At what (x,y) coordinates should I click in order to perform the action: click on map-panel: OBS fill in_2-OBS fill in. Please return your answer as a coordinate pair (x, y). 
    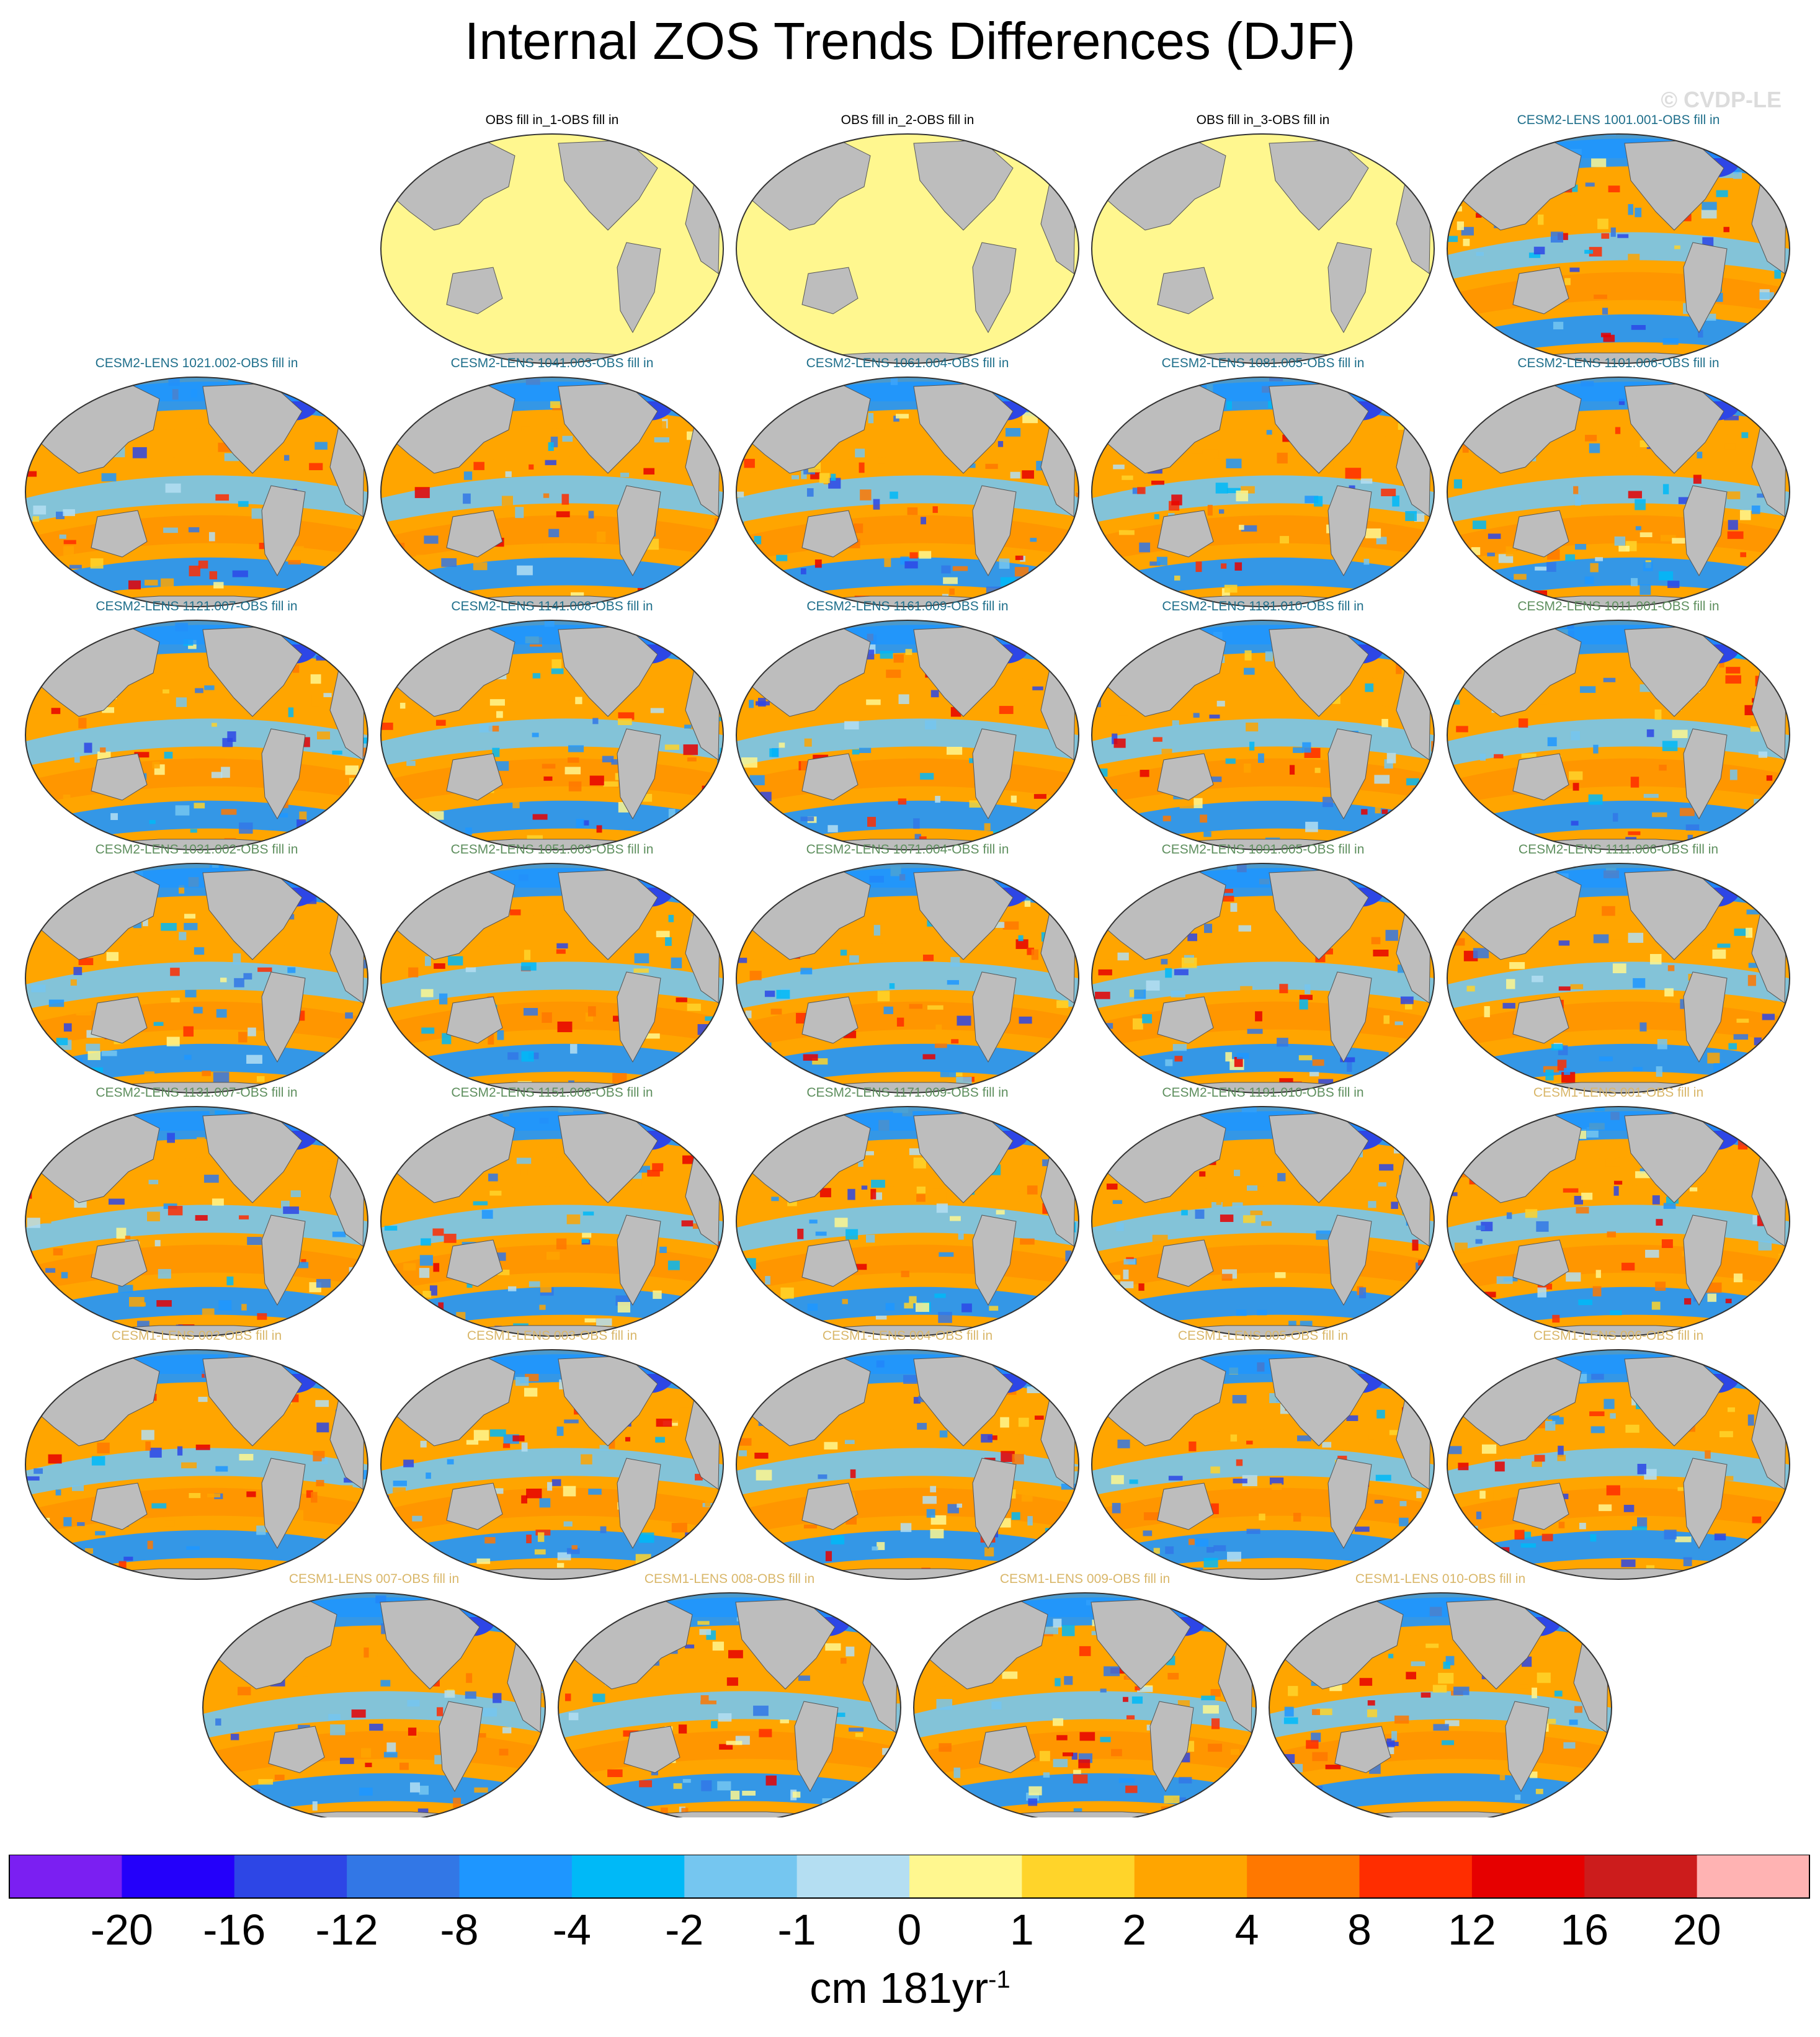
    Looking at the image, I should click on (907, 239).